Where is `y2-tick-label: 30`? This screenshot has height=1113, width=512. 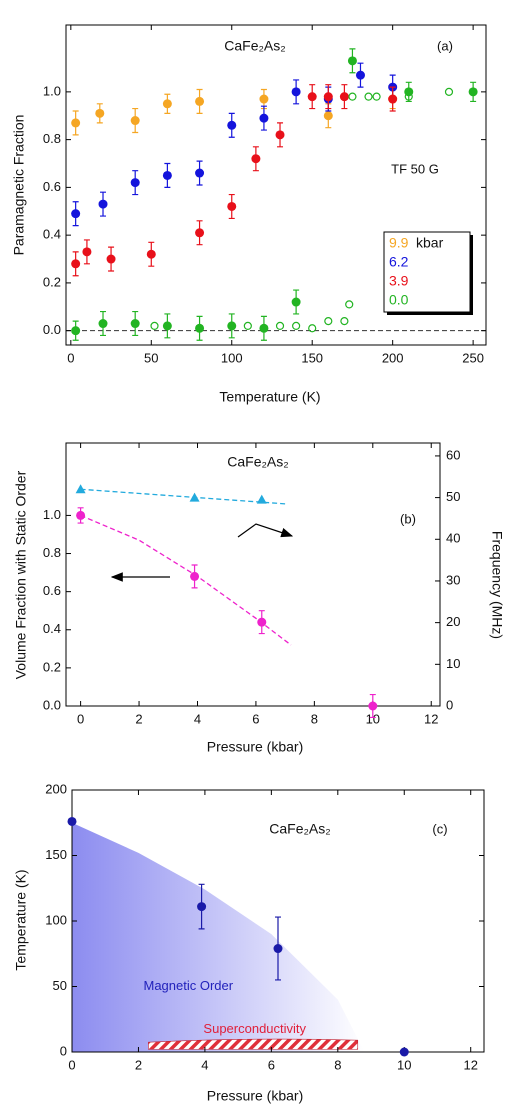 y2-tick-label: 30 is located at coordinates (453, 579).